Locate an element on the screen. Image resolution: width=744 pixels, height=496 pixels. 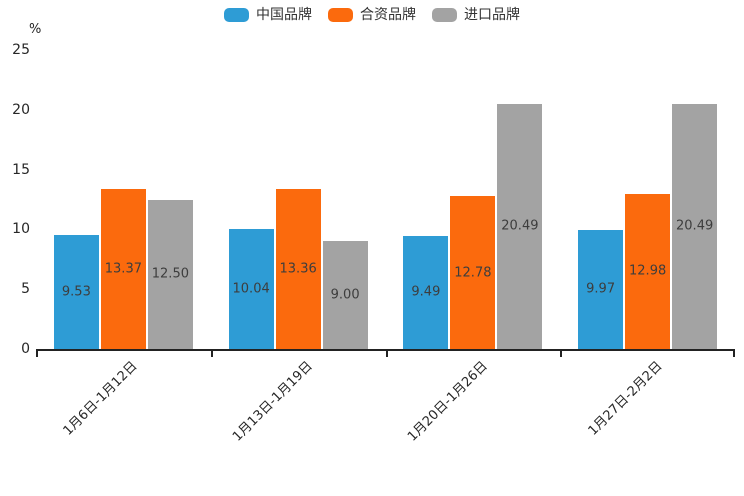
bar-value-label: 12.50 is located at coordinates (170, 274).